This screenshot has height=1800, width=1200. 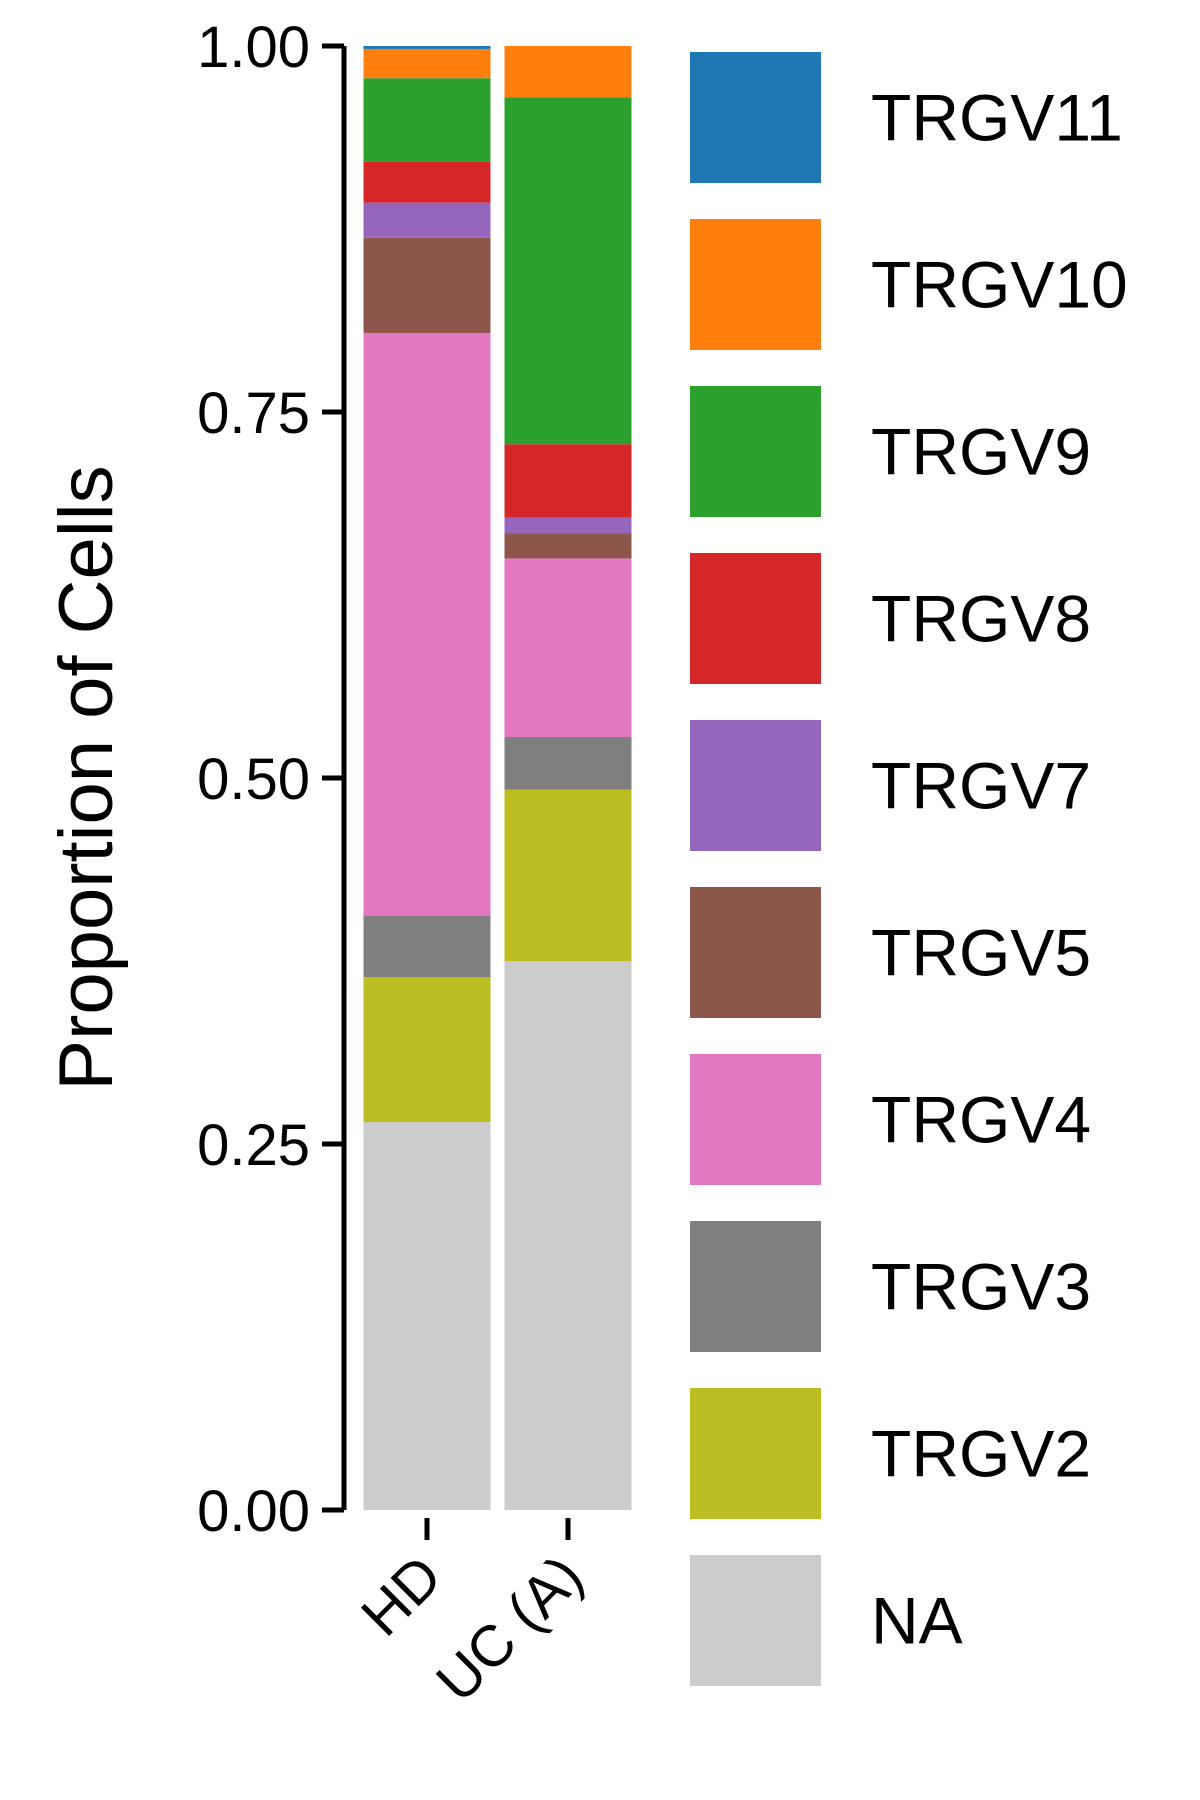 What do you see at coordinates (981, 1287) in the screenshot?
I see `legend-label: TRGV3` at bounding box center [981, 1287].